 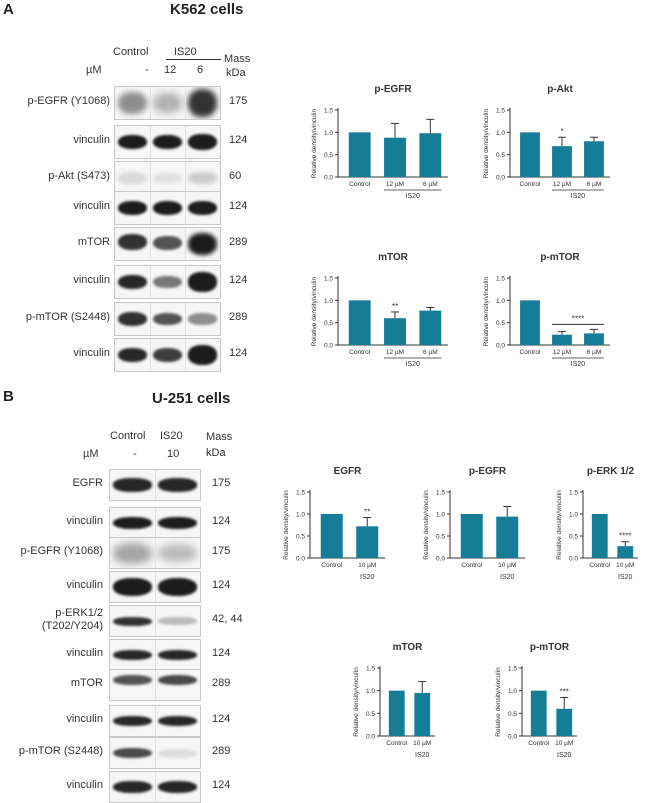 What do you see at coordinates (412, 196) in the screenshot?
I see `chart-0-group-label: IS20` at bounding box center [412, 196].